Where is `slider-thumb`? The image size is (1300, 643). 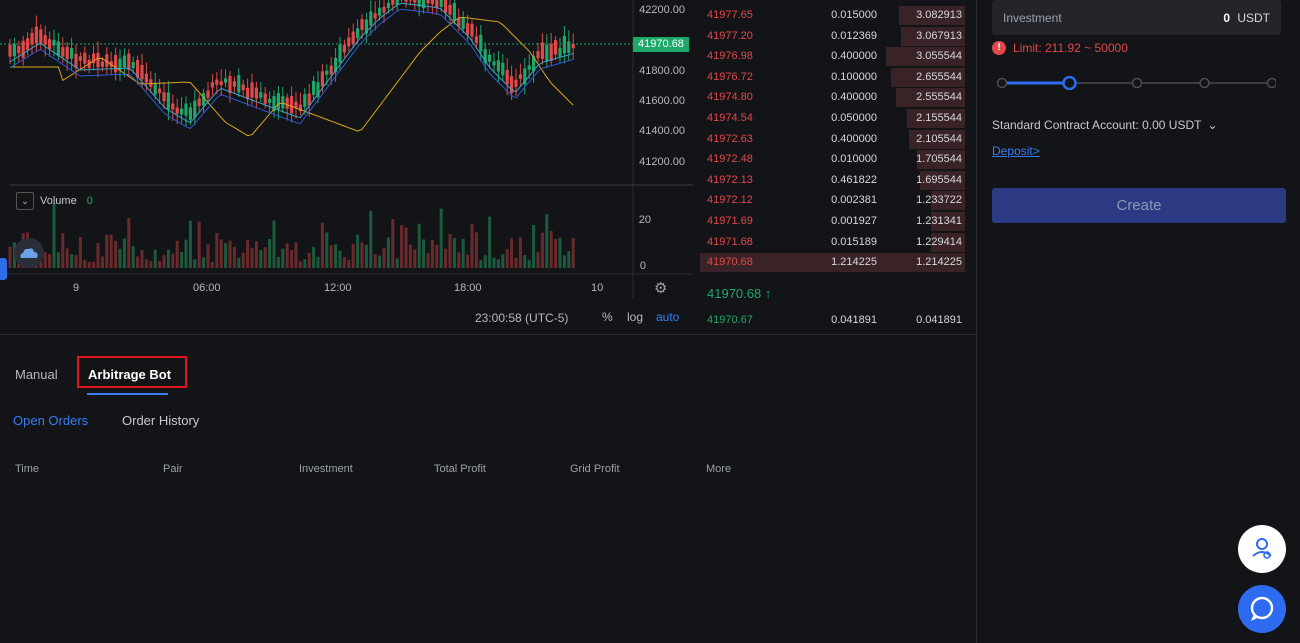
slider-thumb is located at coordinates (1069, 83).